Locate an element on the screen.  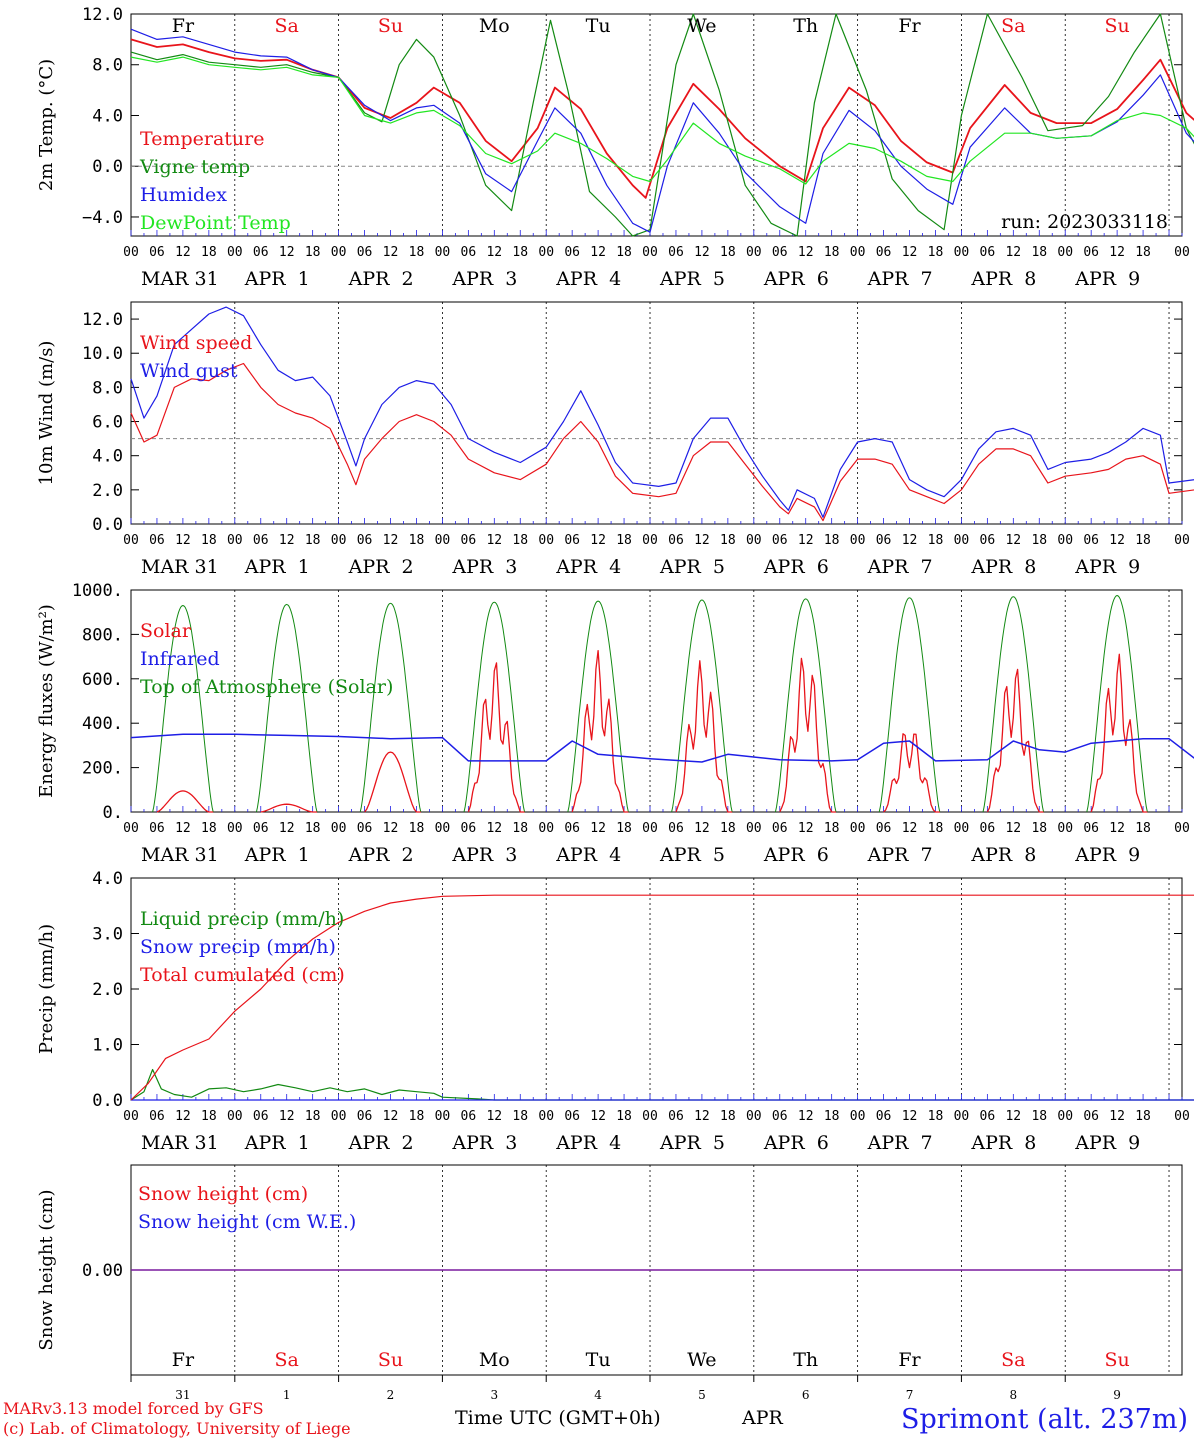
toa-solar-line is located at coordinates (1117, 704).